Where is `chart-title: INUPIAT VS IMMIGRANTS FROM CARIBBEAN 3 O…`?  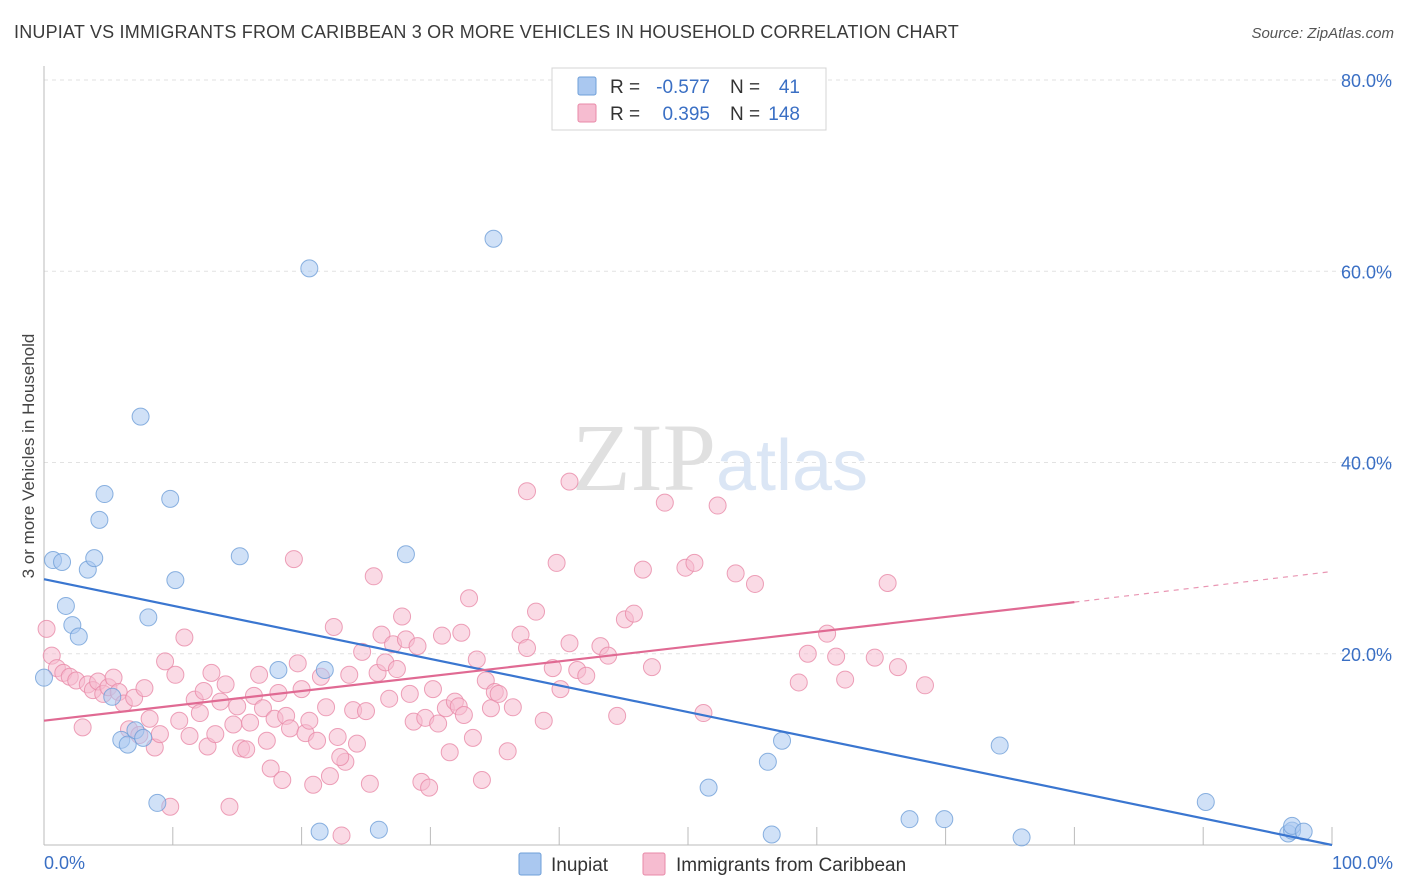
chart-title: INUPIAT VS IMMIGRANTS FROM CARIBBEAN 3 O… is located at coordinates (486, 32).